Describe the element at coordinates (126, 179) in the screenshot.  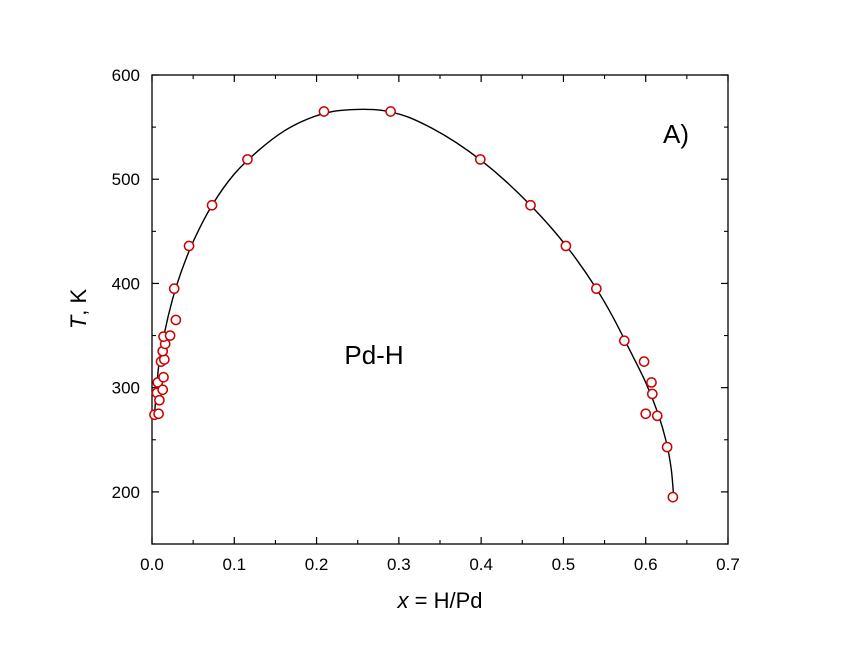
I see `y-tick-label: 500` at that location.